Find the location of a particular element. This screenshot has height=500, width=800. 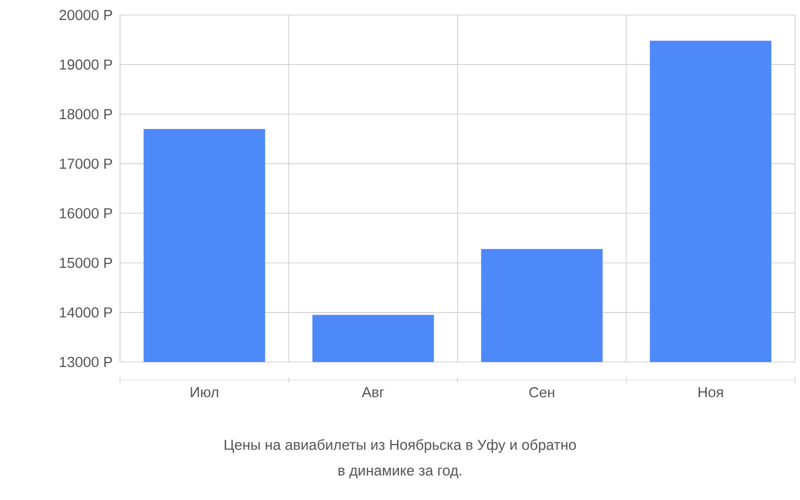

x-tick-label: Сен is located at coordinates (541, 392).